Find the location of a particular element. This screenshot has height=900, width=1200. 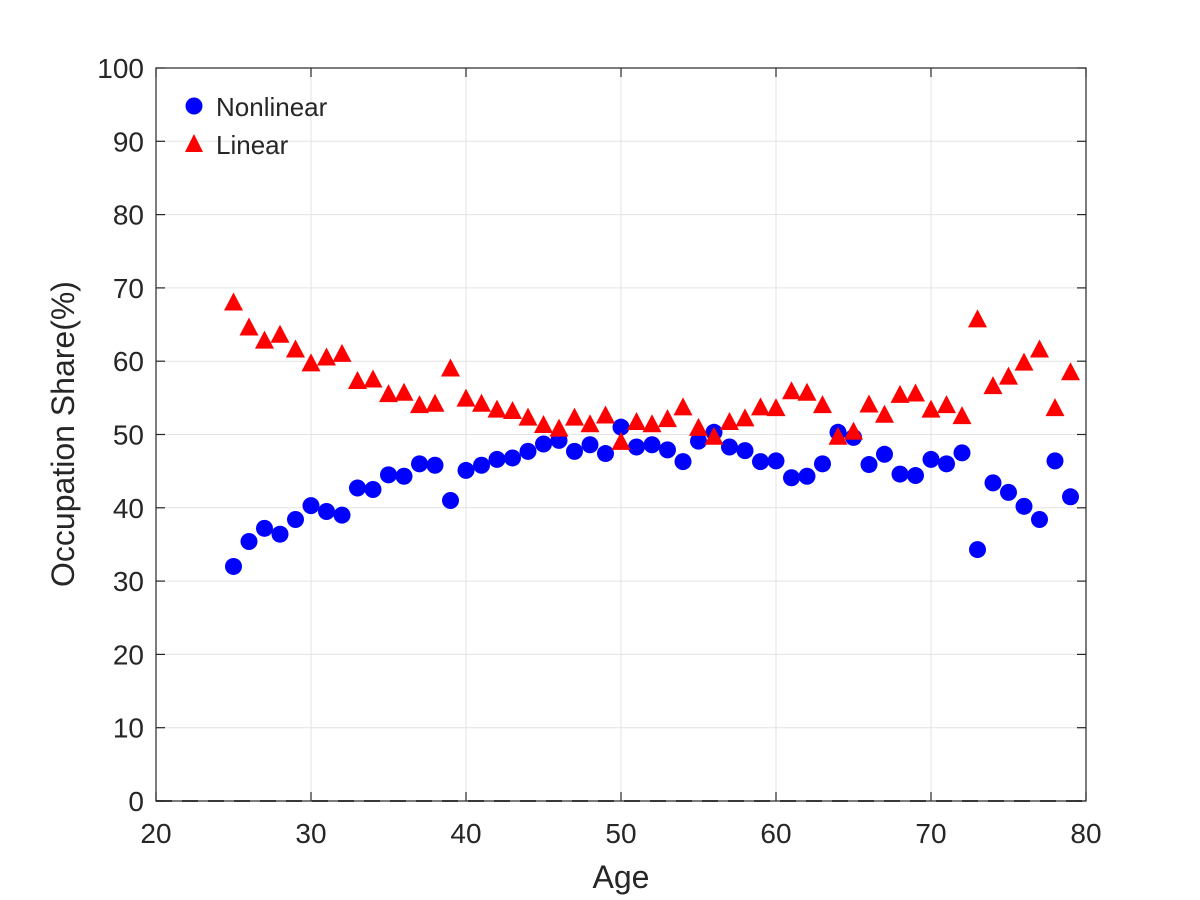

x-tick-label: 30 is located at coordinates (310, 833).